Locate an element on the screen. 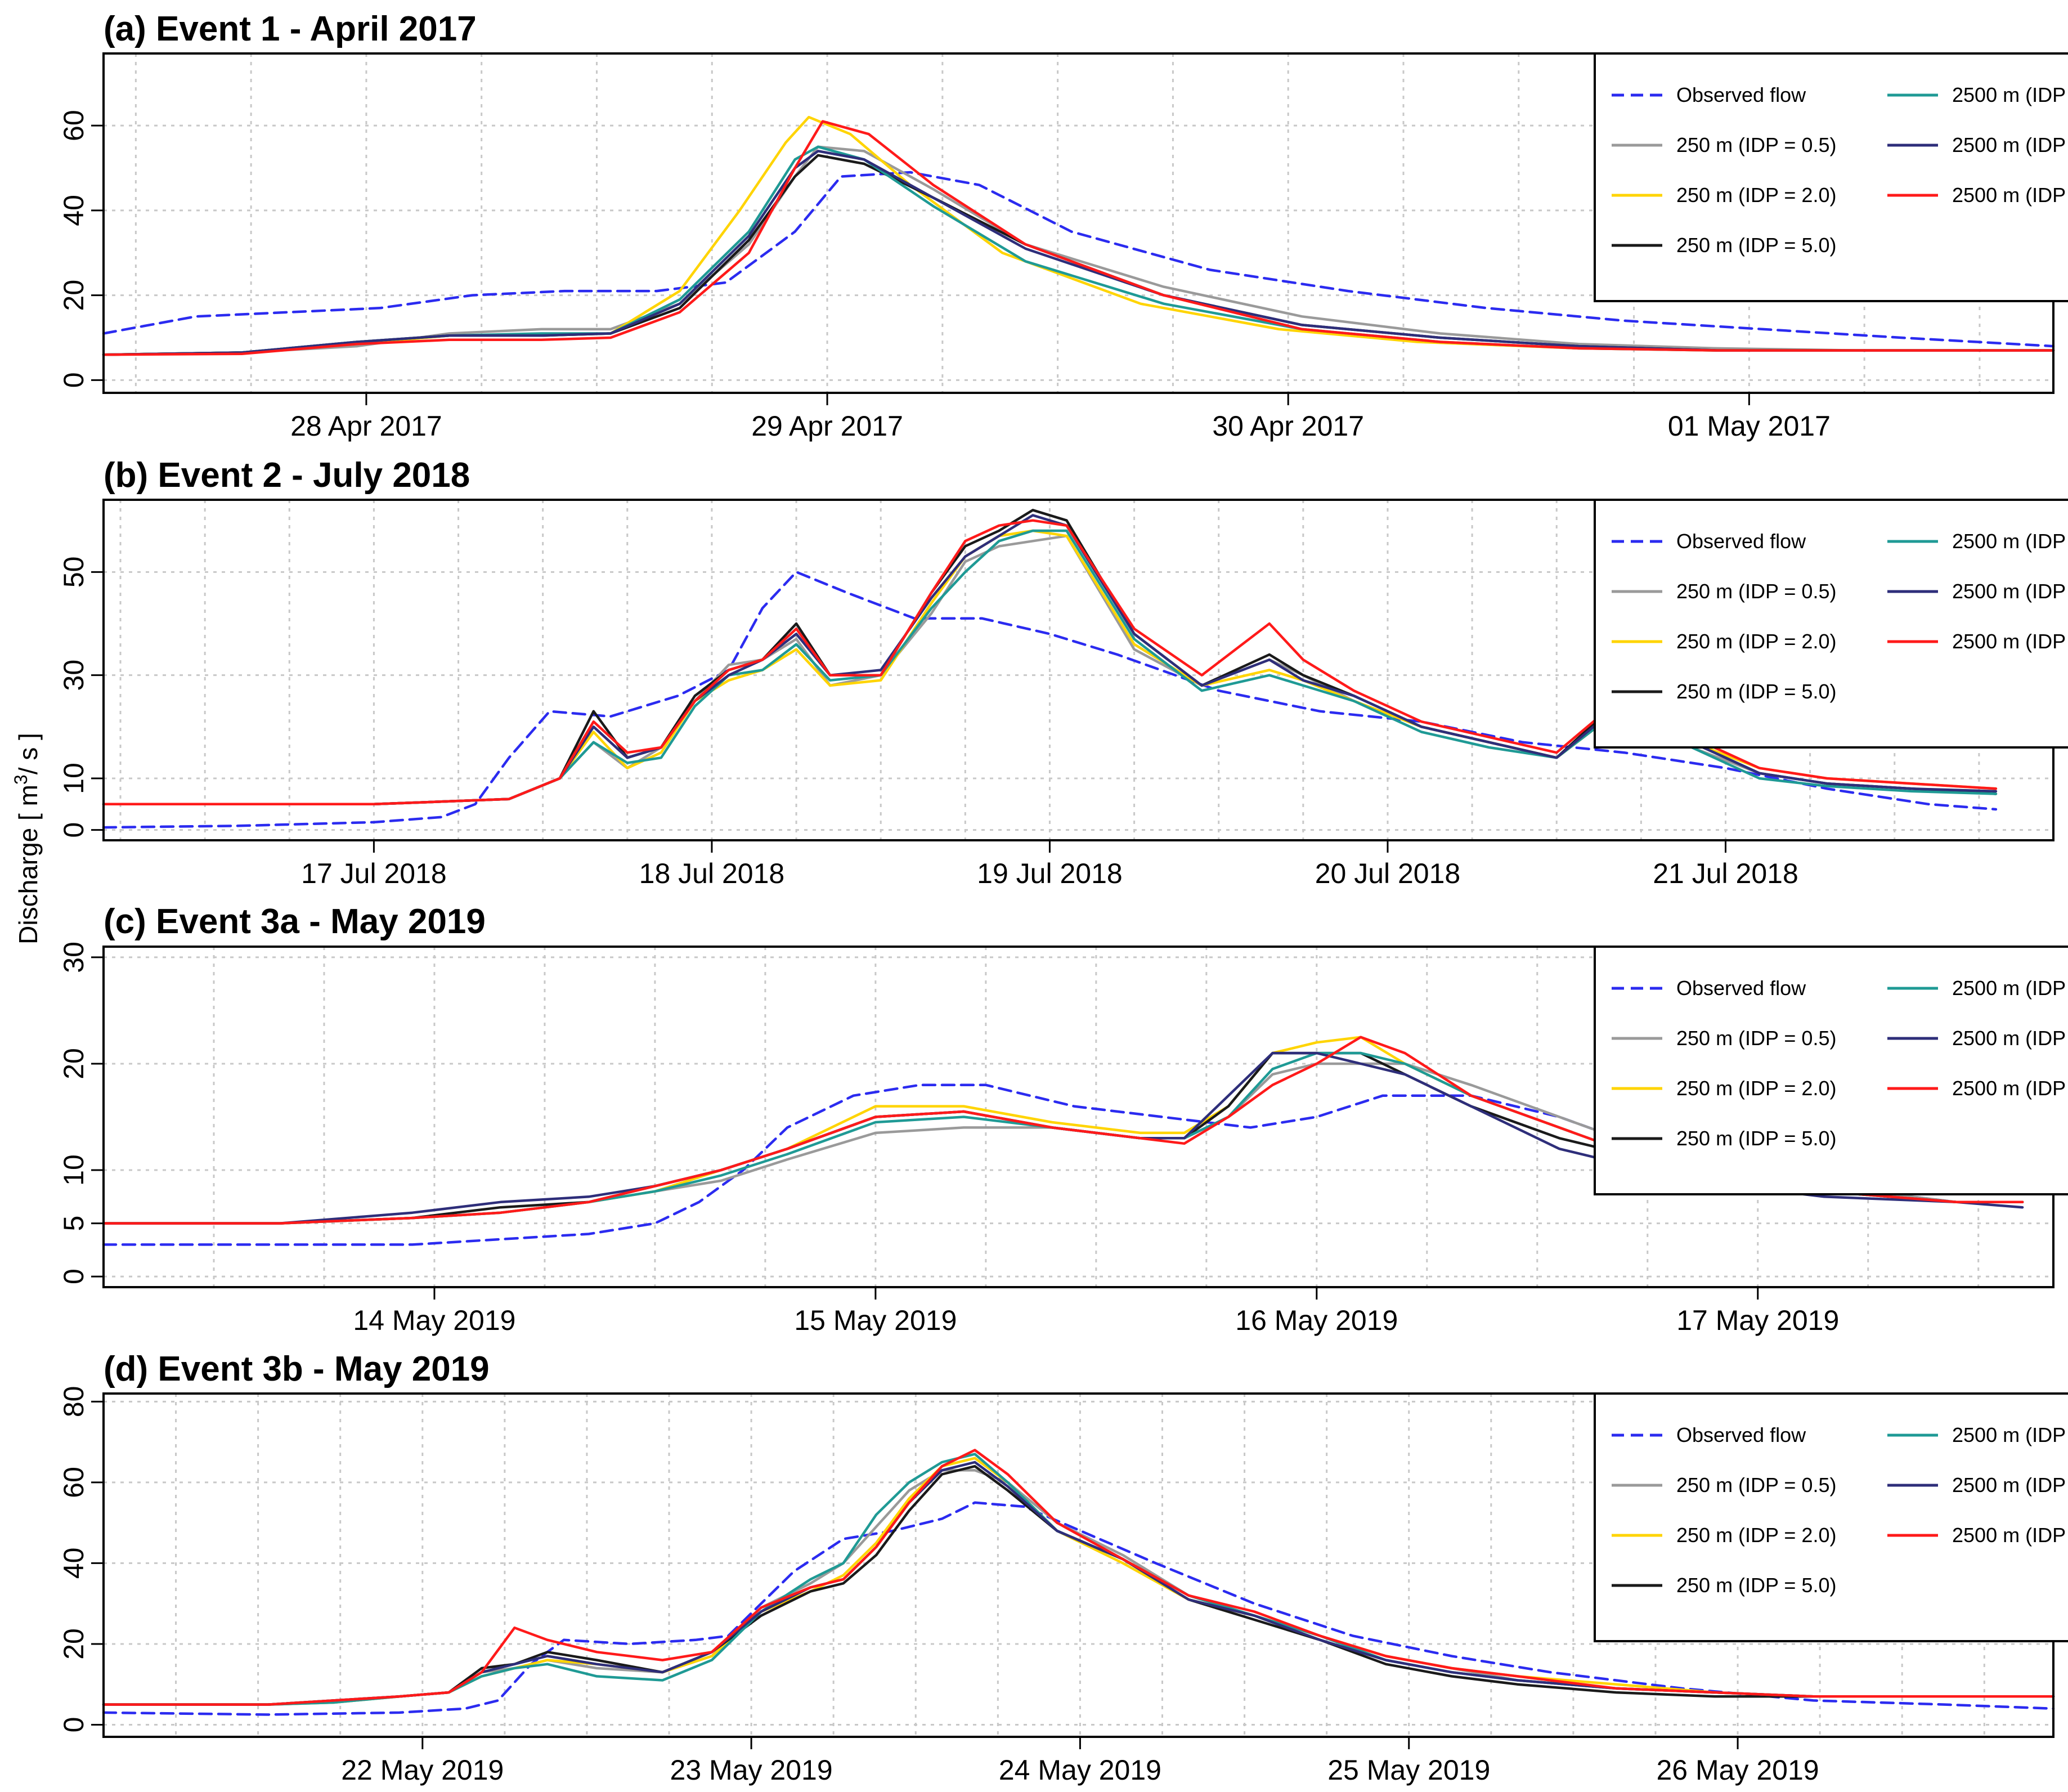 This screenshot has height=1792, width=2068. y-axis-label: Discharge [ m3/ s ] is located at coordinates (27, 838).